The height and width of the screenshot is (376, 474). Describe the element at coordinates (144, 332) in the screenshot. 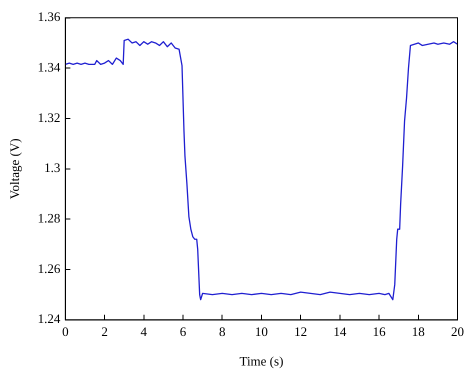

I see `x-tick-label: 4` at that location.